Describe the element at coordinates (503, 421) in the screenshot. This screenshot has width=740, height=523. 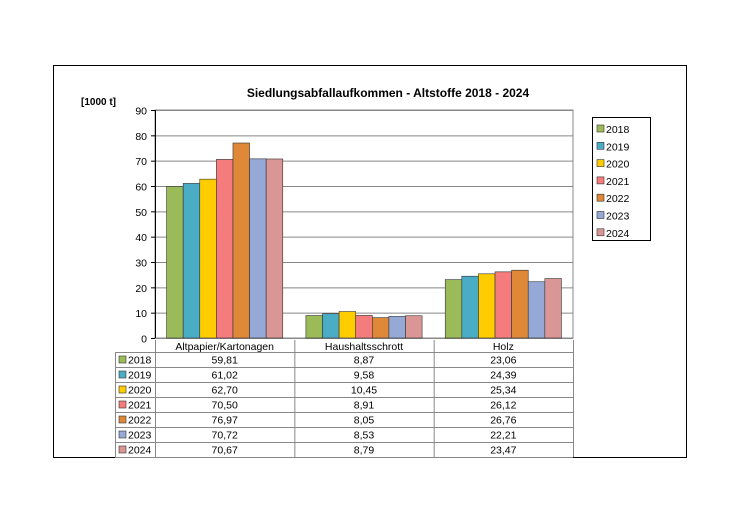
I see `data-label: 26,76` at that location.